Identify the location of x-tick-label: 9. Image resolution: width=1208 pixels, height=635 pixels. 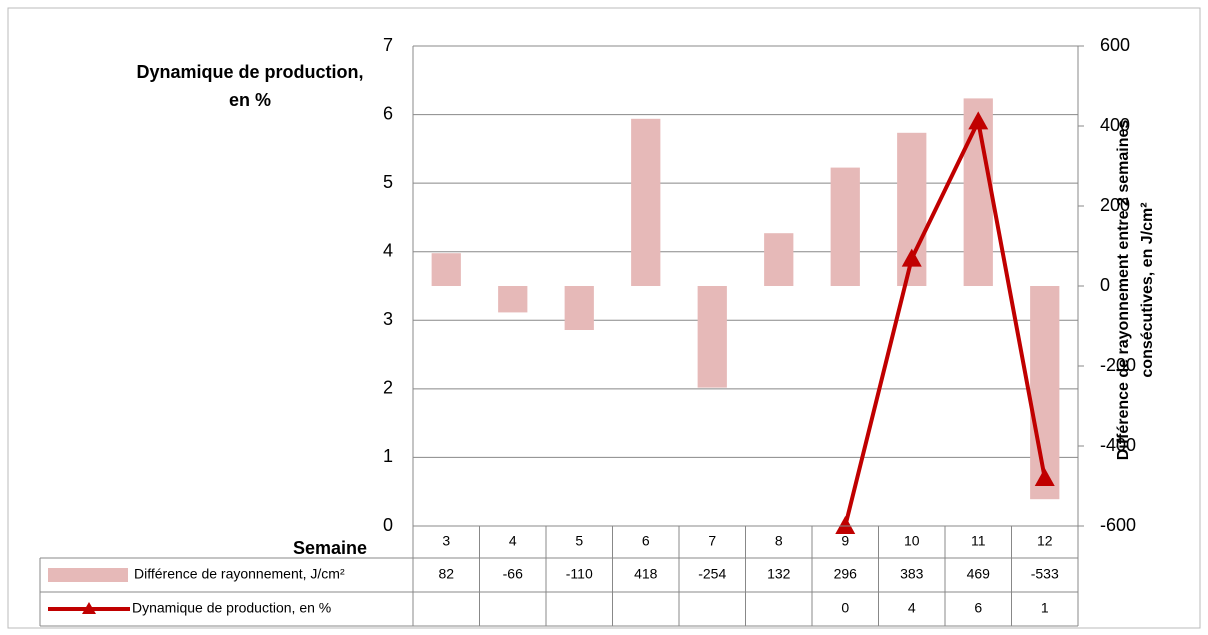
(845, 541).